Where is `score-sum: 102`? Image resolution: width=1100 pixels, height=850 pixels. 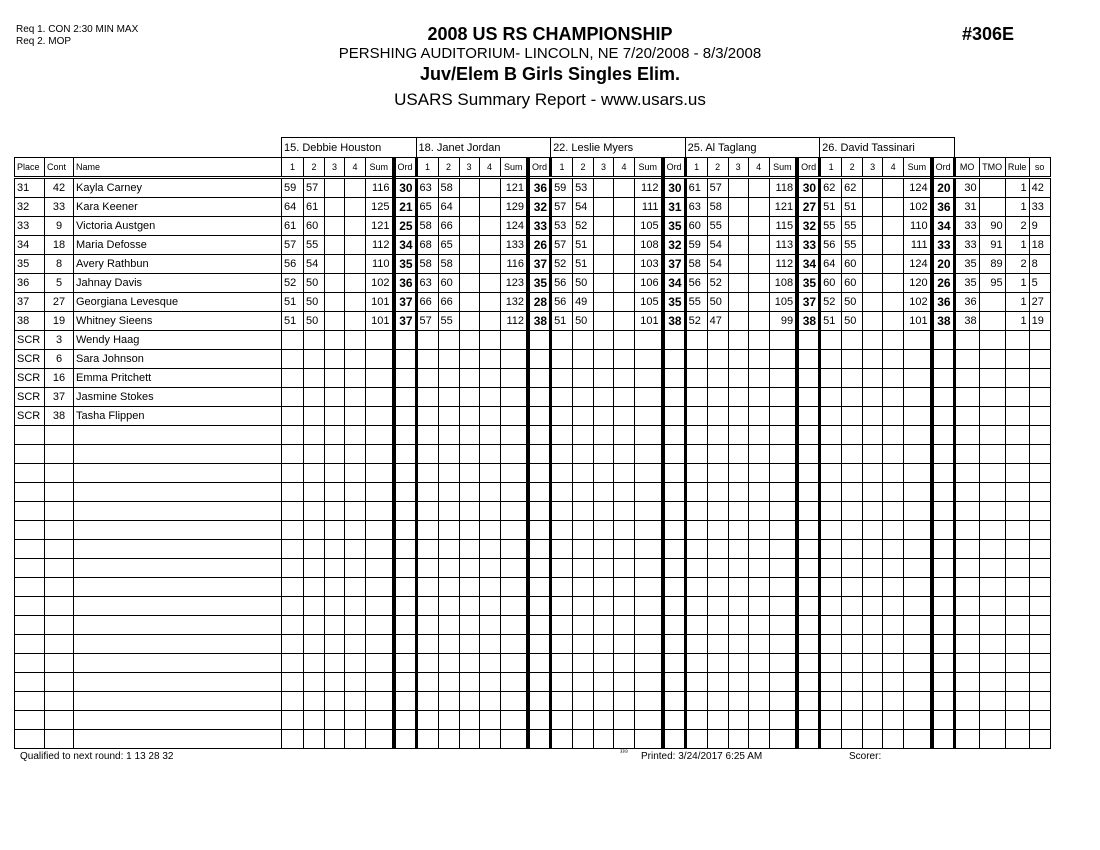 score-sum: 102 is located at coordinates (379, 283).